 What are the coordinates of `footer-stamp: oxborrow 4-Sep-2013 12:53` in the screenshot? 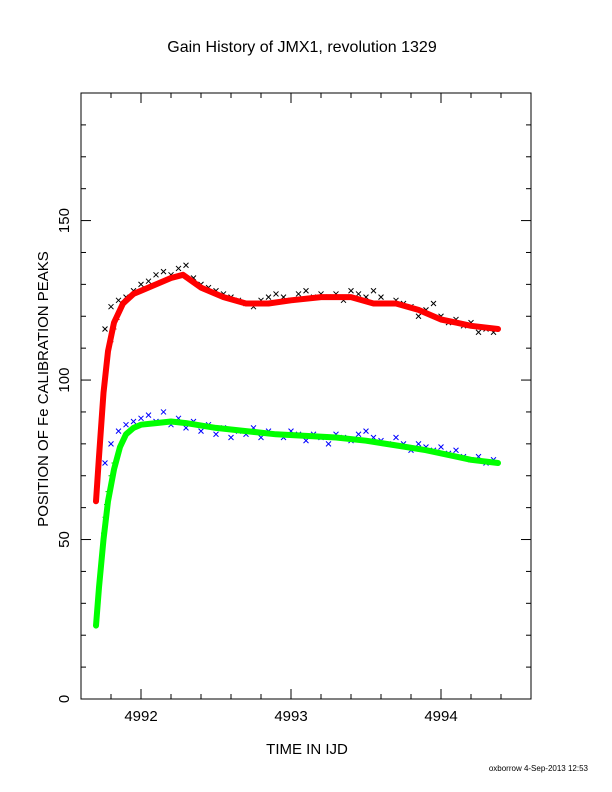 It's located at (539, 768).